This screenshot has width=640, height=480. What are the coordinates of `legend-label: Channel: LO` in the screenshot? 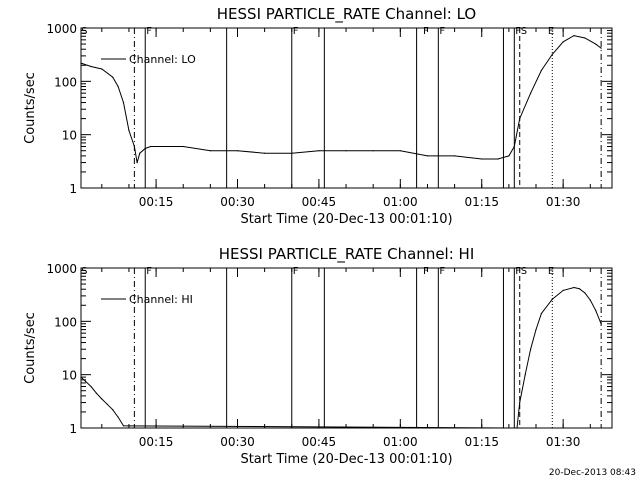 It's located at (162, 59).